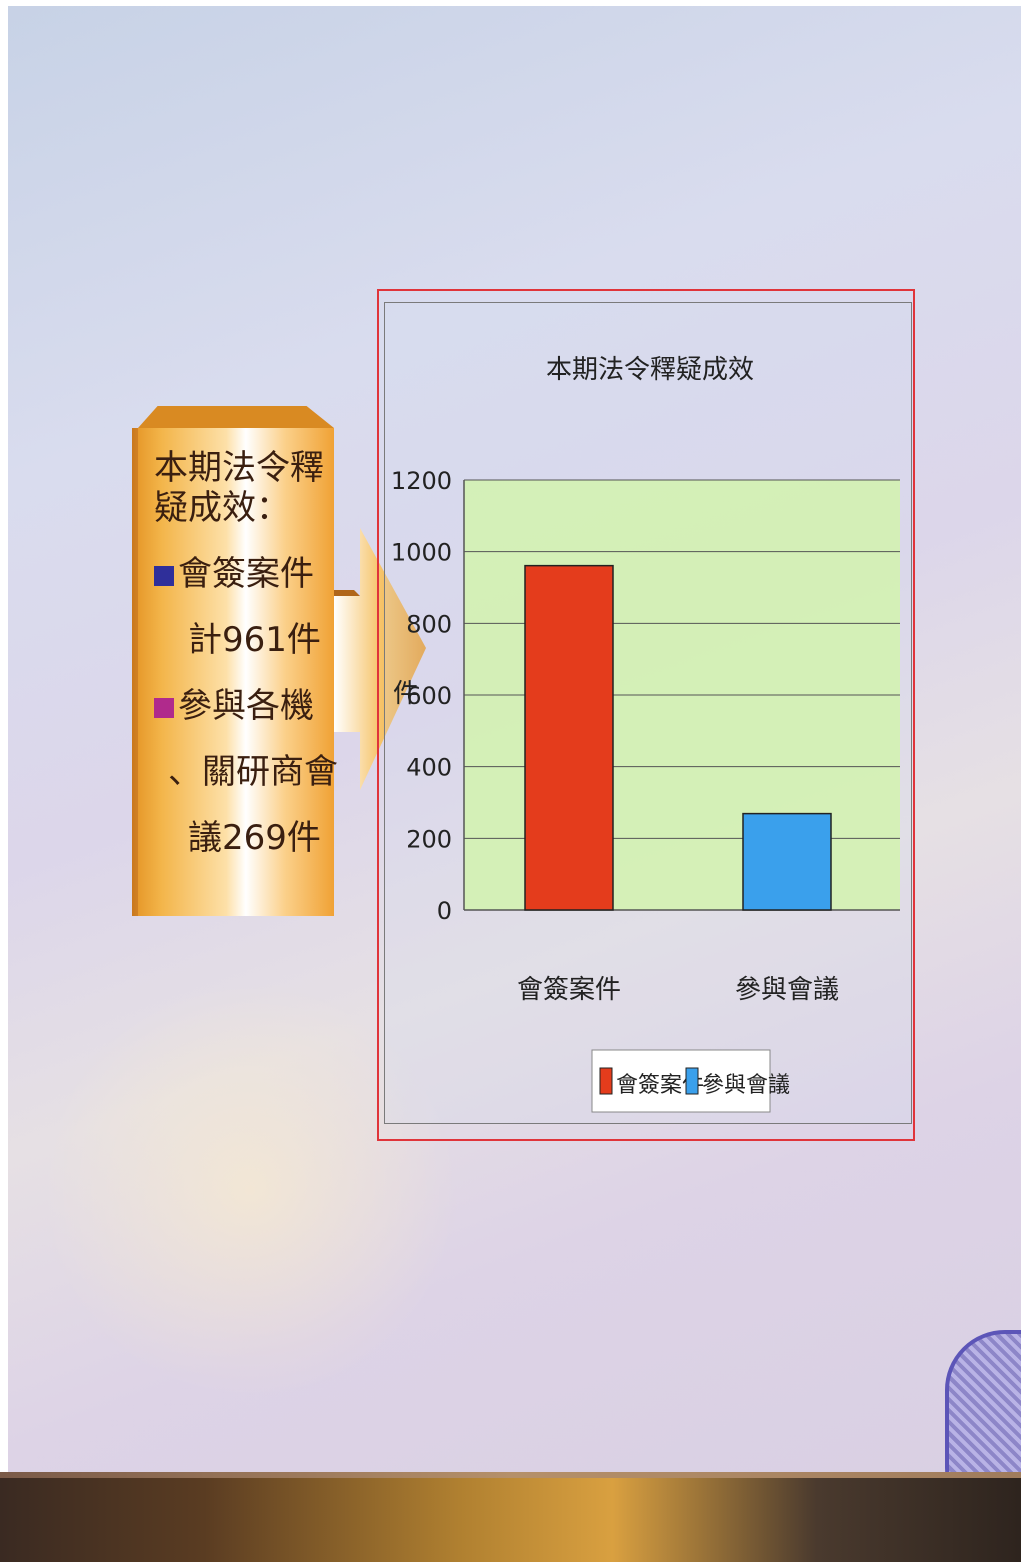  Describe the element at coordinates (678, 737) in the screenshot. I see `bars` at that location.